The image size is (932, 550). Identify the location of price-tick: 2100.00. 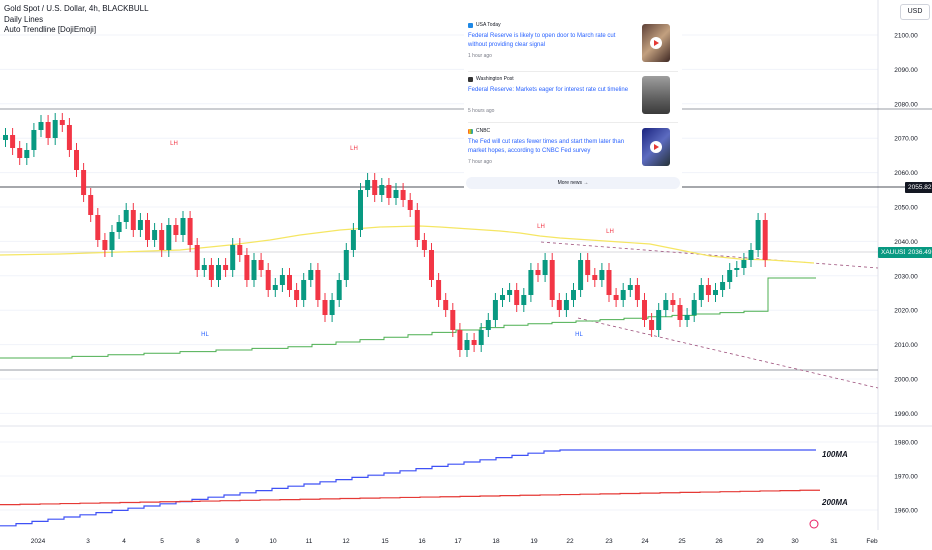
(906, 36).